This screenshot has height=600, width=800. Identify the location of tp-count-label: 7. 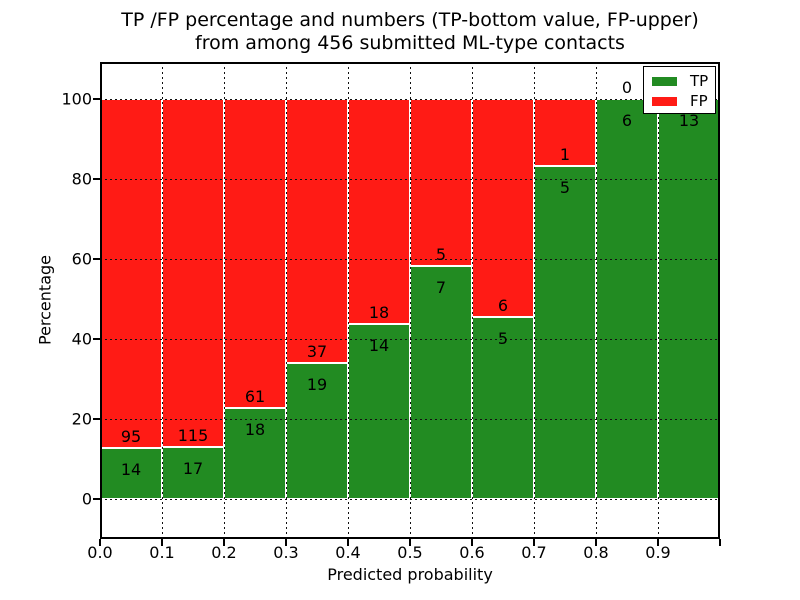
(441, 287).